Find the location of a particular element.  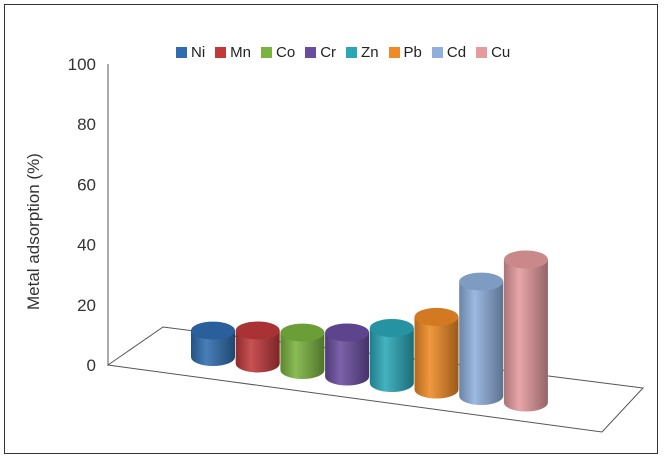

legend-label: Mn is located at coordinates (241, 52).